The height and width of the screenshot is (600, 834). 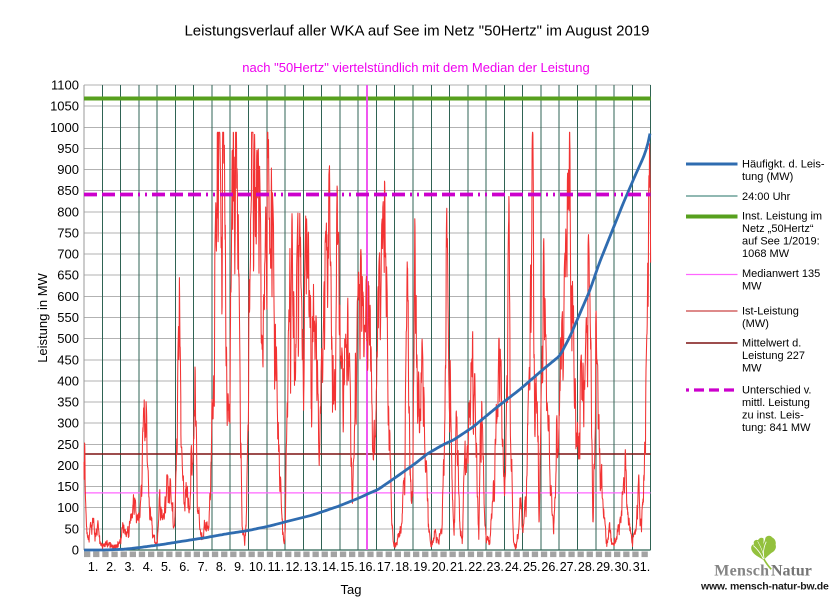 I want to click on svg-text: 600, so click(x=68, y=296).